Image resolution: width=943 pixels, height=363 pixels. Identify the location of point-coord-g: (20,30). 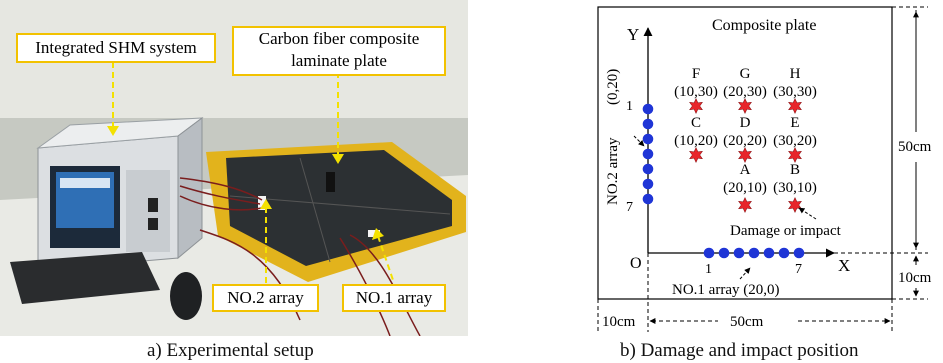
(745, 92).